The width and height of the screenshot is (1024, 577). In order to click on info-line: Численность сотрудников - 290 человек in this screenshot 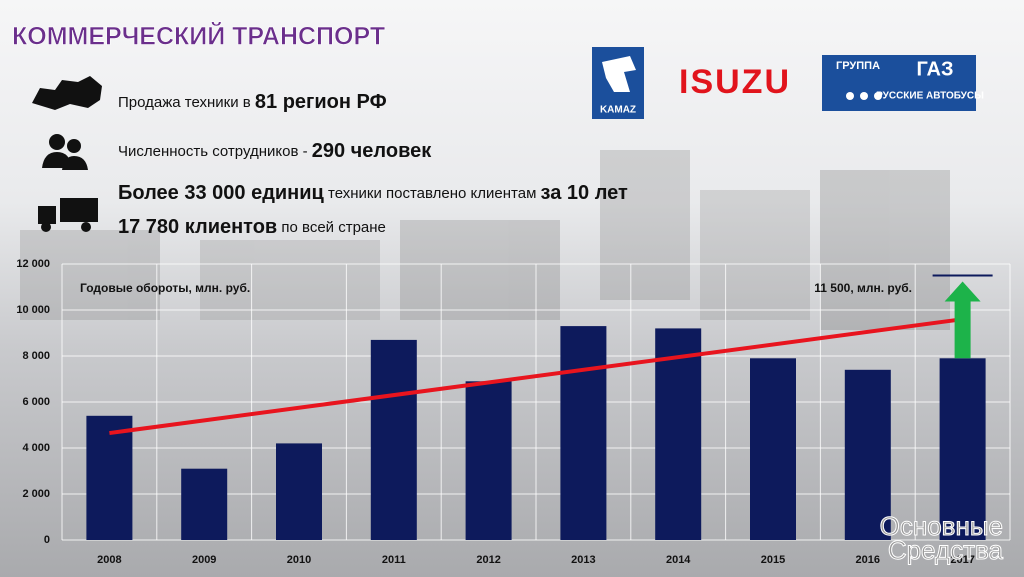, I will do `click(275, 151)`.